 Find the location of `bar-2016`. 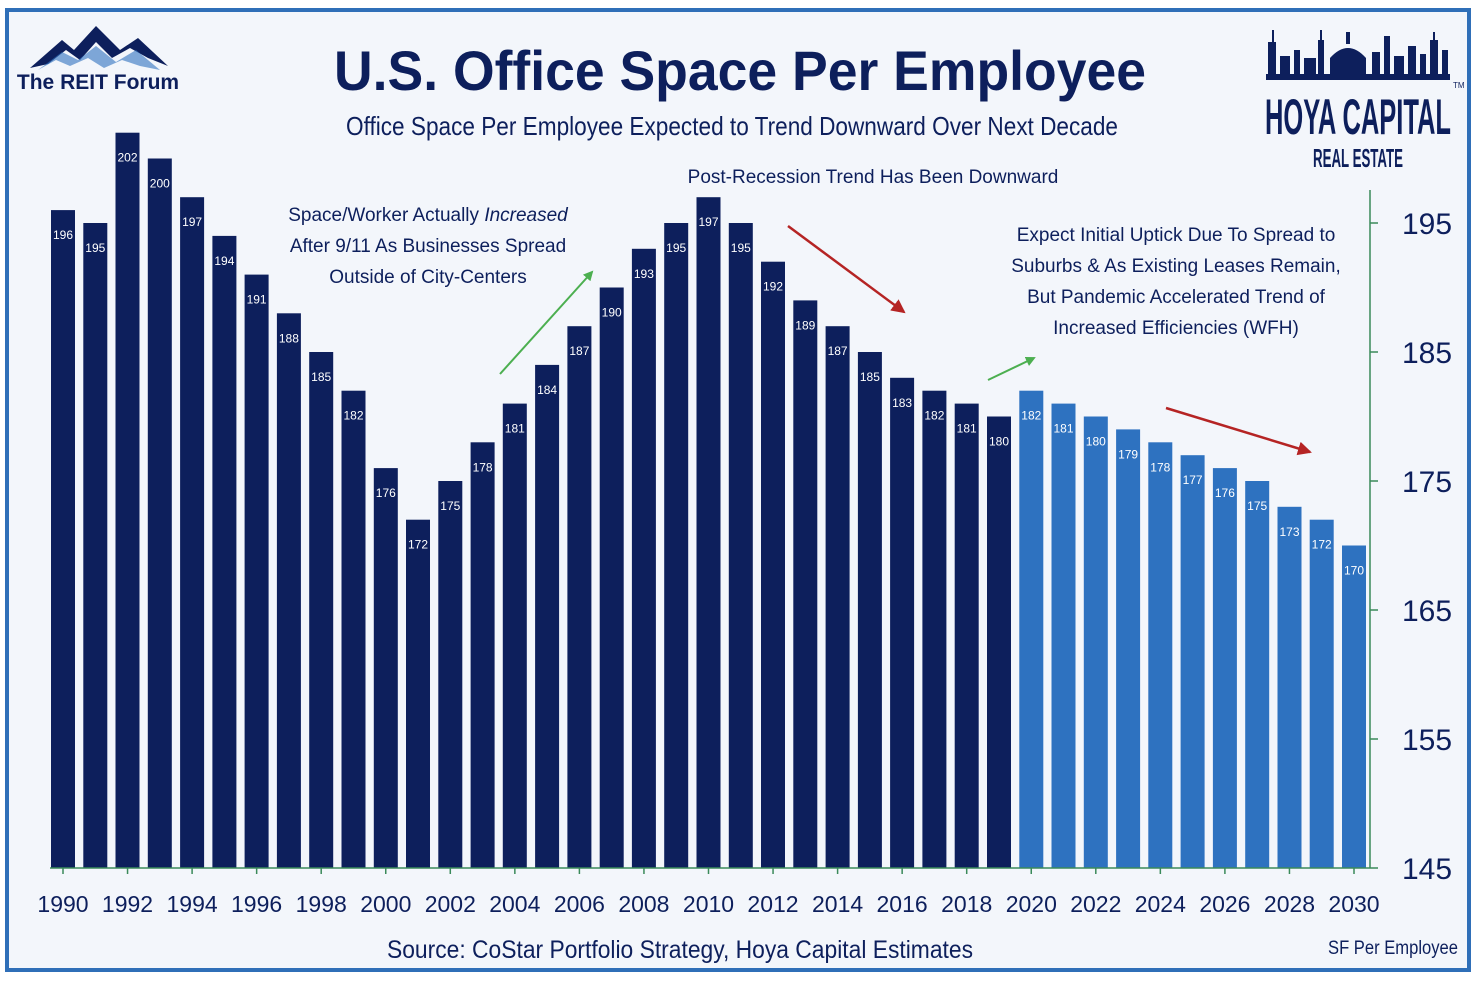

bar-2016 is located at coordinates (902, 622).